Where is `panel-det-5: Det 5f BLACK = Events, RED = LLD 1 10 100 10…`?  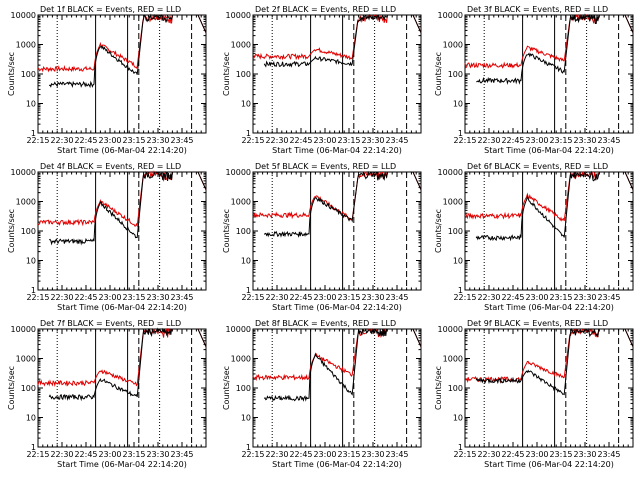 panel-det-5: Det 5f BLACK = Events, RED = LLD 1 10 100 10… is located at coordinates (322, 237).